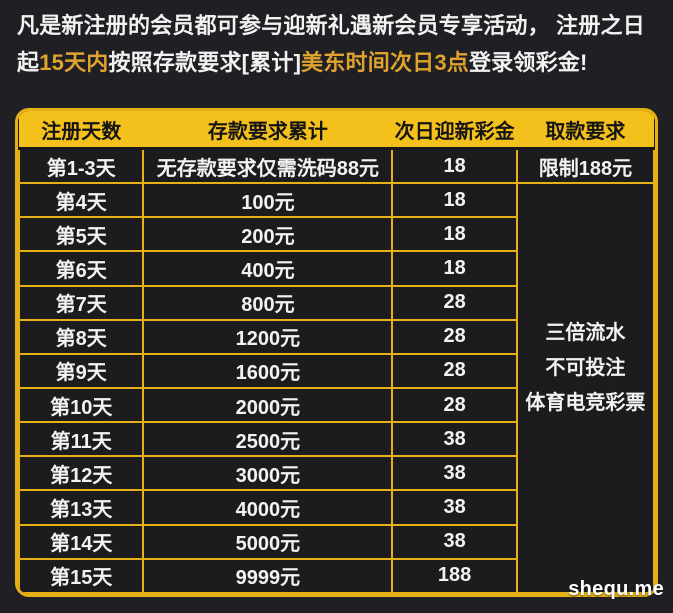 Image resolution: width=673 pixels, height=613 pixels. Describe the element at coordinates (81, 405) in the screenshot. I see `cell-day: 第10天` at that location.